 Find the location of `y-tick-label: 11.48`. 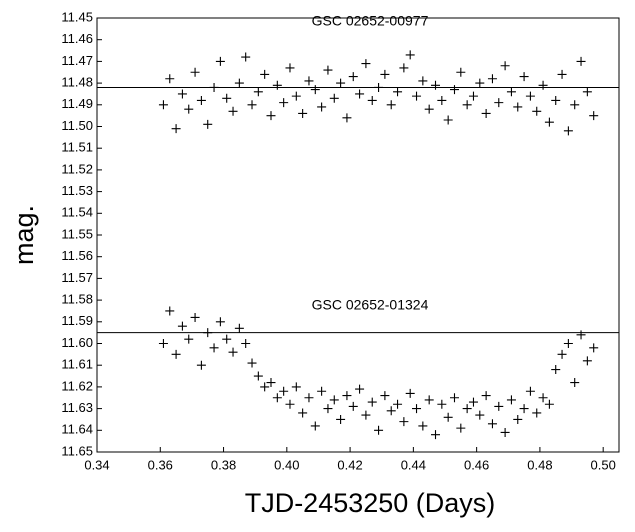

y-tick-label: 11.48 is located at coordinates (77, 82).